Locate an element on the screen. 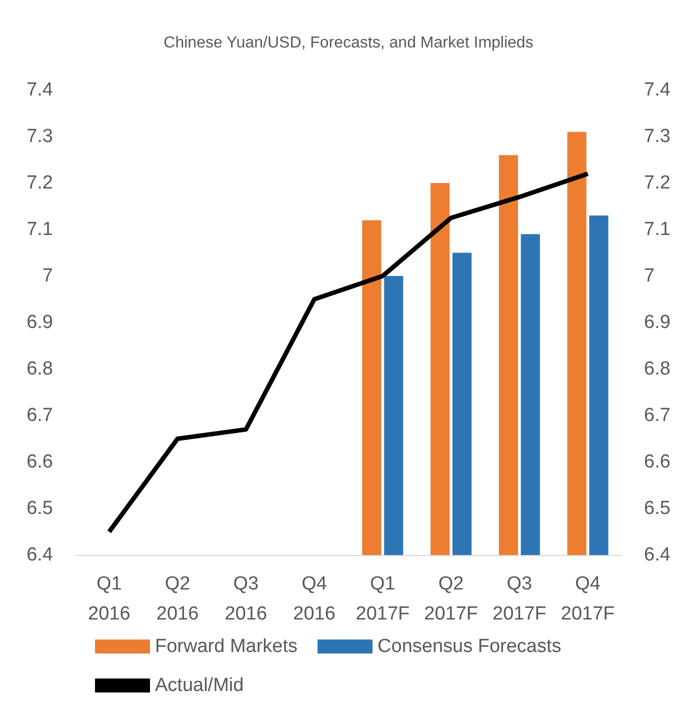  y-tick-label: 6.7 is located at coordinates (39, 415).